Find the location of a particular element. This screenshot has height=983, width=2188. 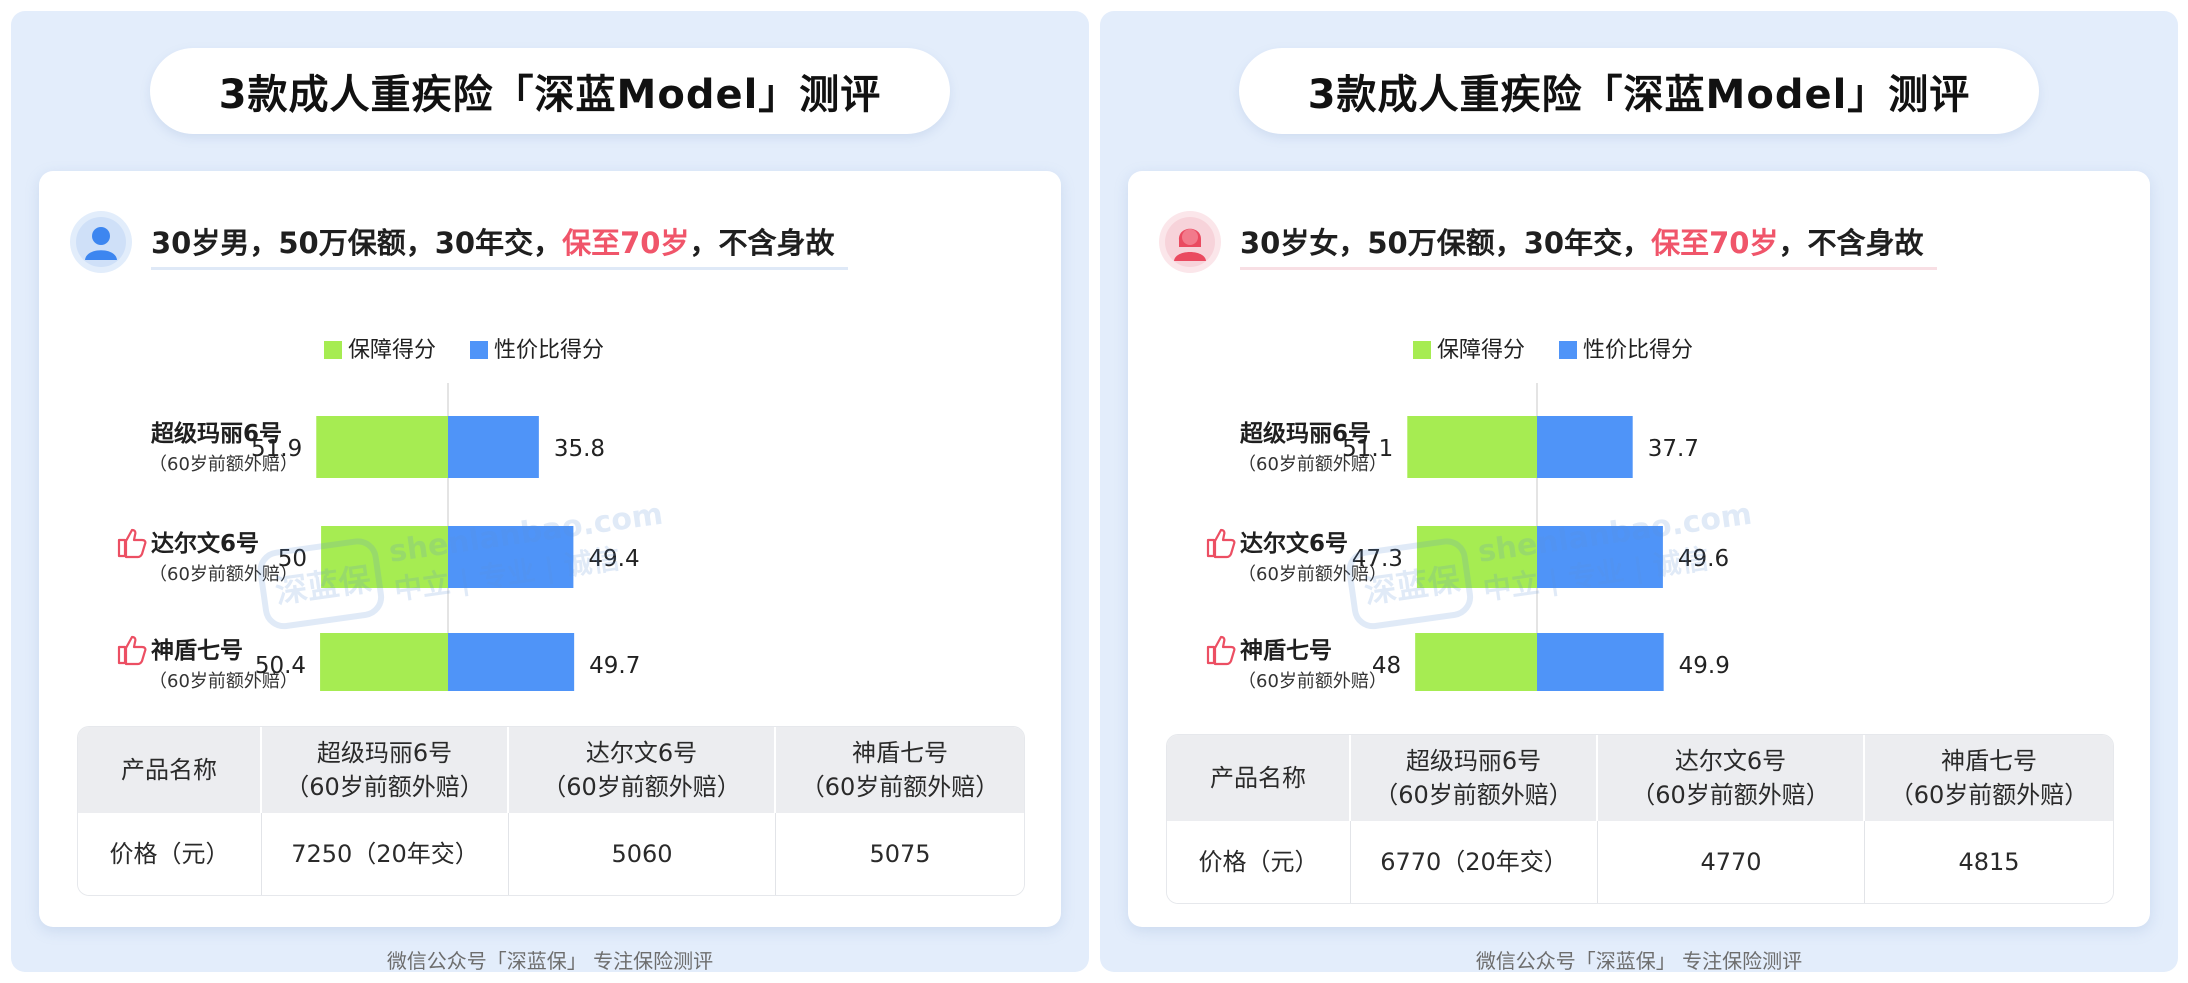

table-row: 价格（元） 6770（20年交） 4770 4815 is located at coordinates (1640, 862).